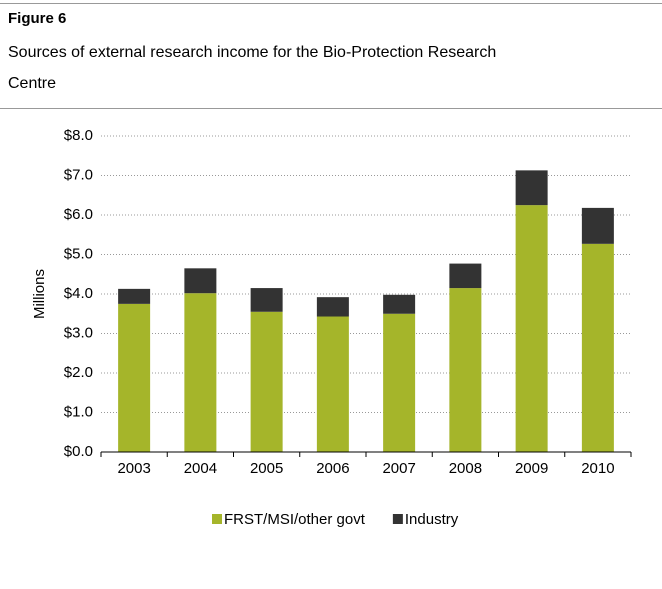  I want to click on x-tick-label: 2005, so click(266, 468).